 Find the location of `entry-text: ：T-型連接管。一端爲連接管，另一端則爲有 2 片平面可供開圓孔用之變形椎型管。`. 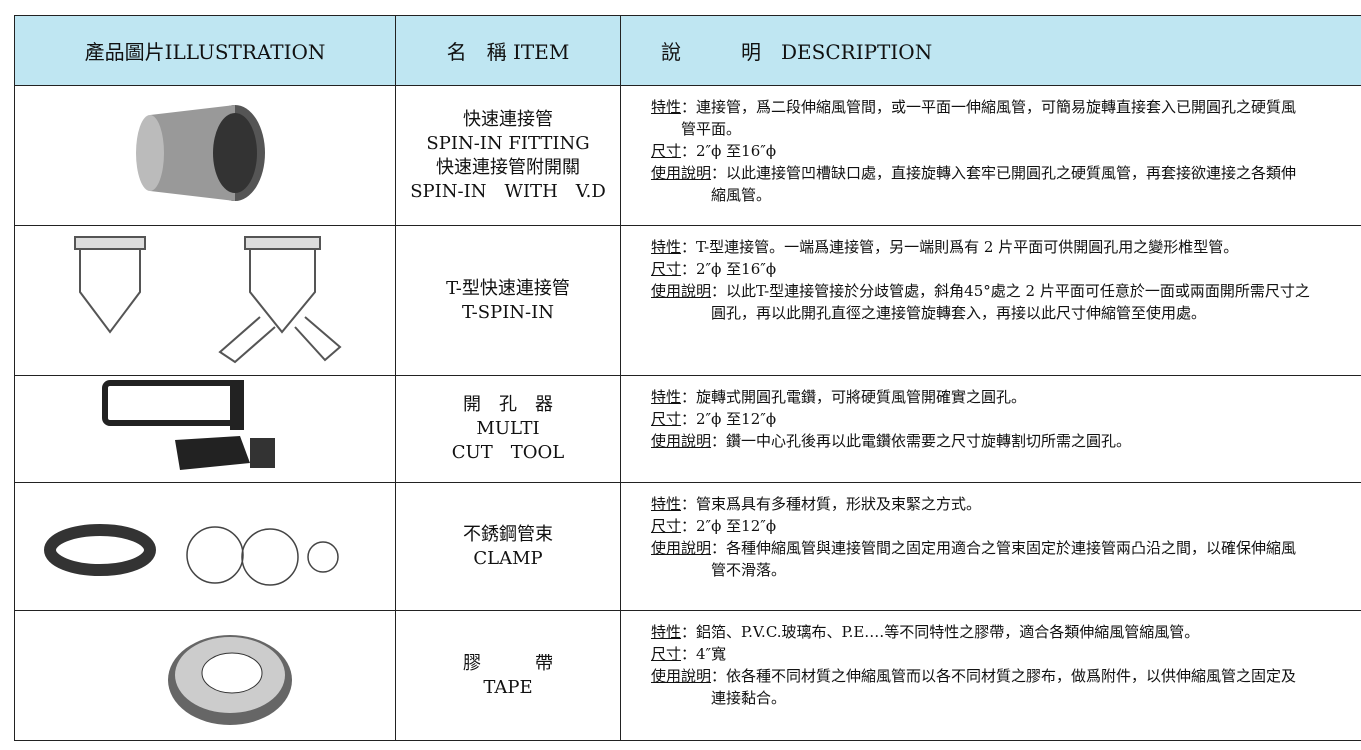

entry-text: ：T-型連接管。一端爲連接管，另一端則爲有 2 片平面可供開圓孔用之變形椎型管。 is located at coordinates (960, 247).